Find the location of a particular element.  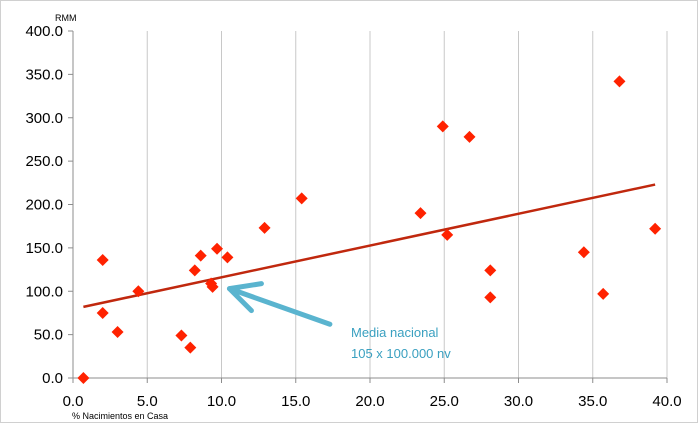

annotation-arrow-head is located at coordinates (245, 297).